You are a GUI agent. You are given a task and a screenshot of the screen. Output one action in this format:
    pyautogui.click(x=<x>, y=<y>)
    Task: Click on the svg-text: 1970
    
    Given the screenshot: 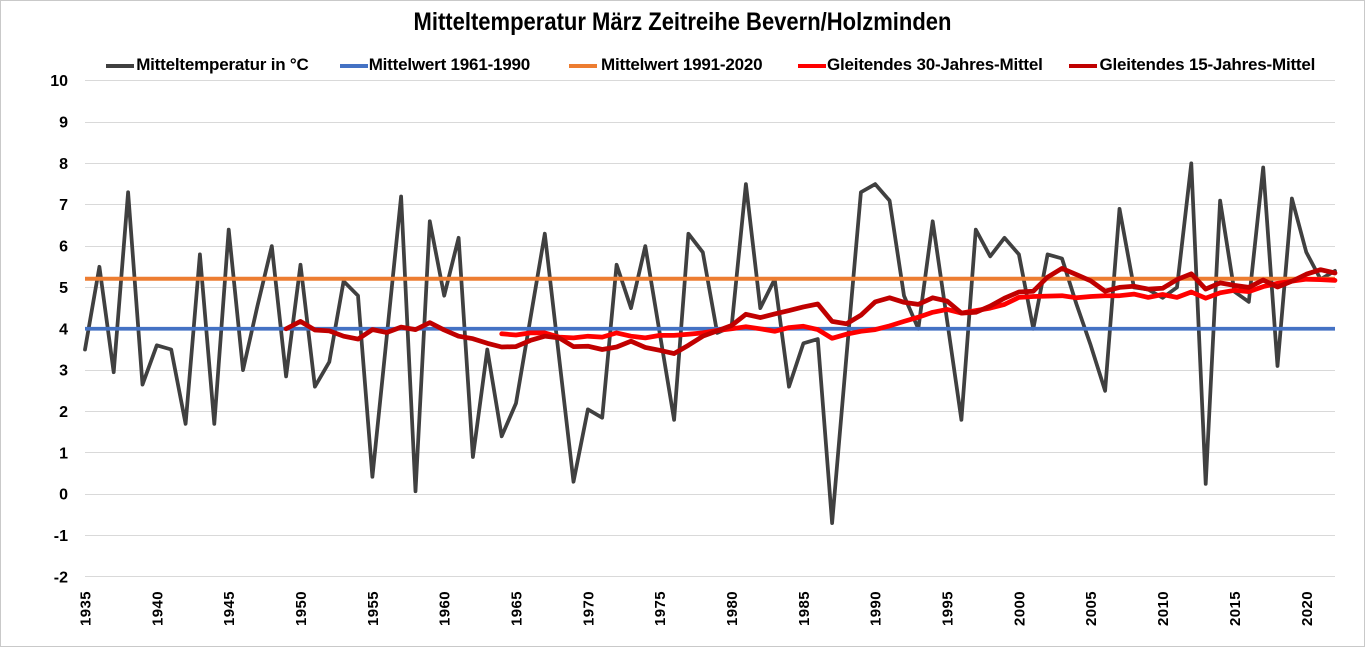 What is the action you would take?
    pyautogui.click(x=588, y=608)
    